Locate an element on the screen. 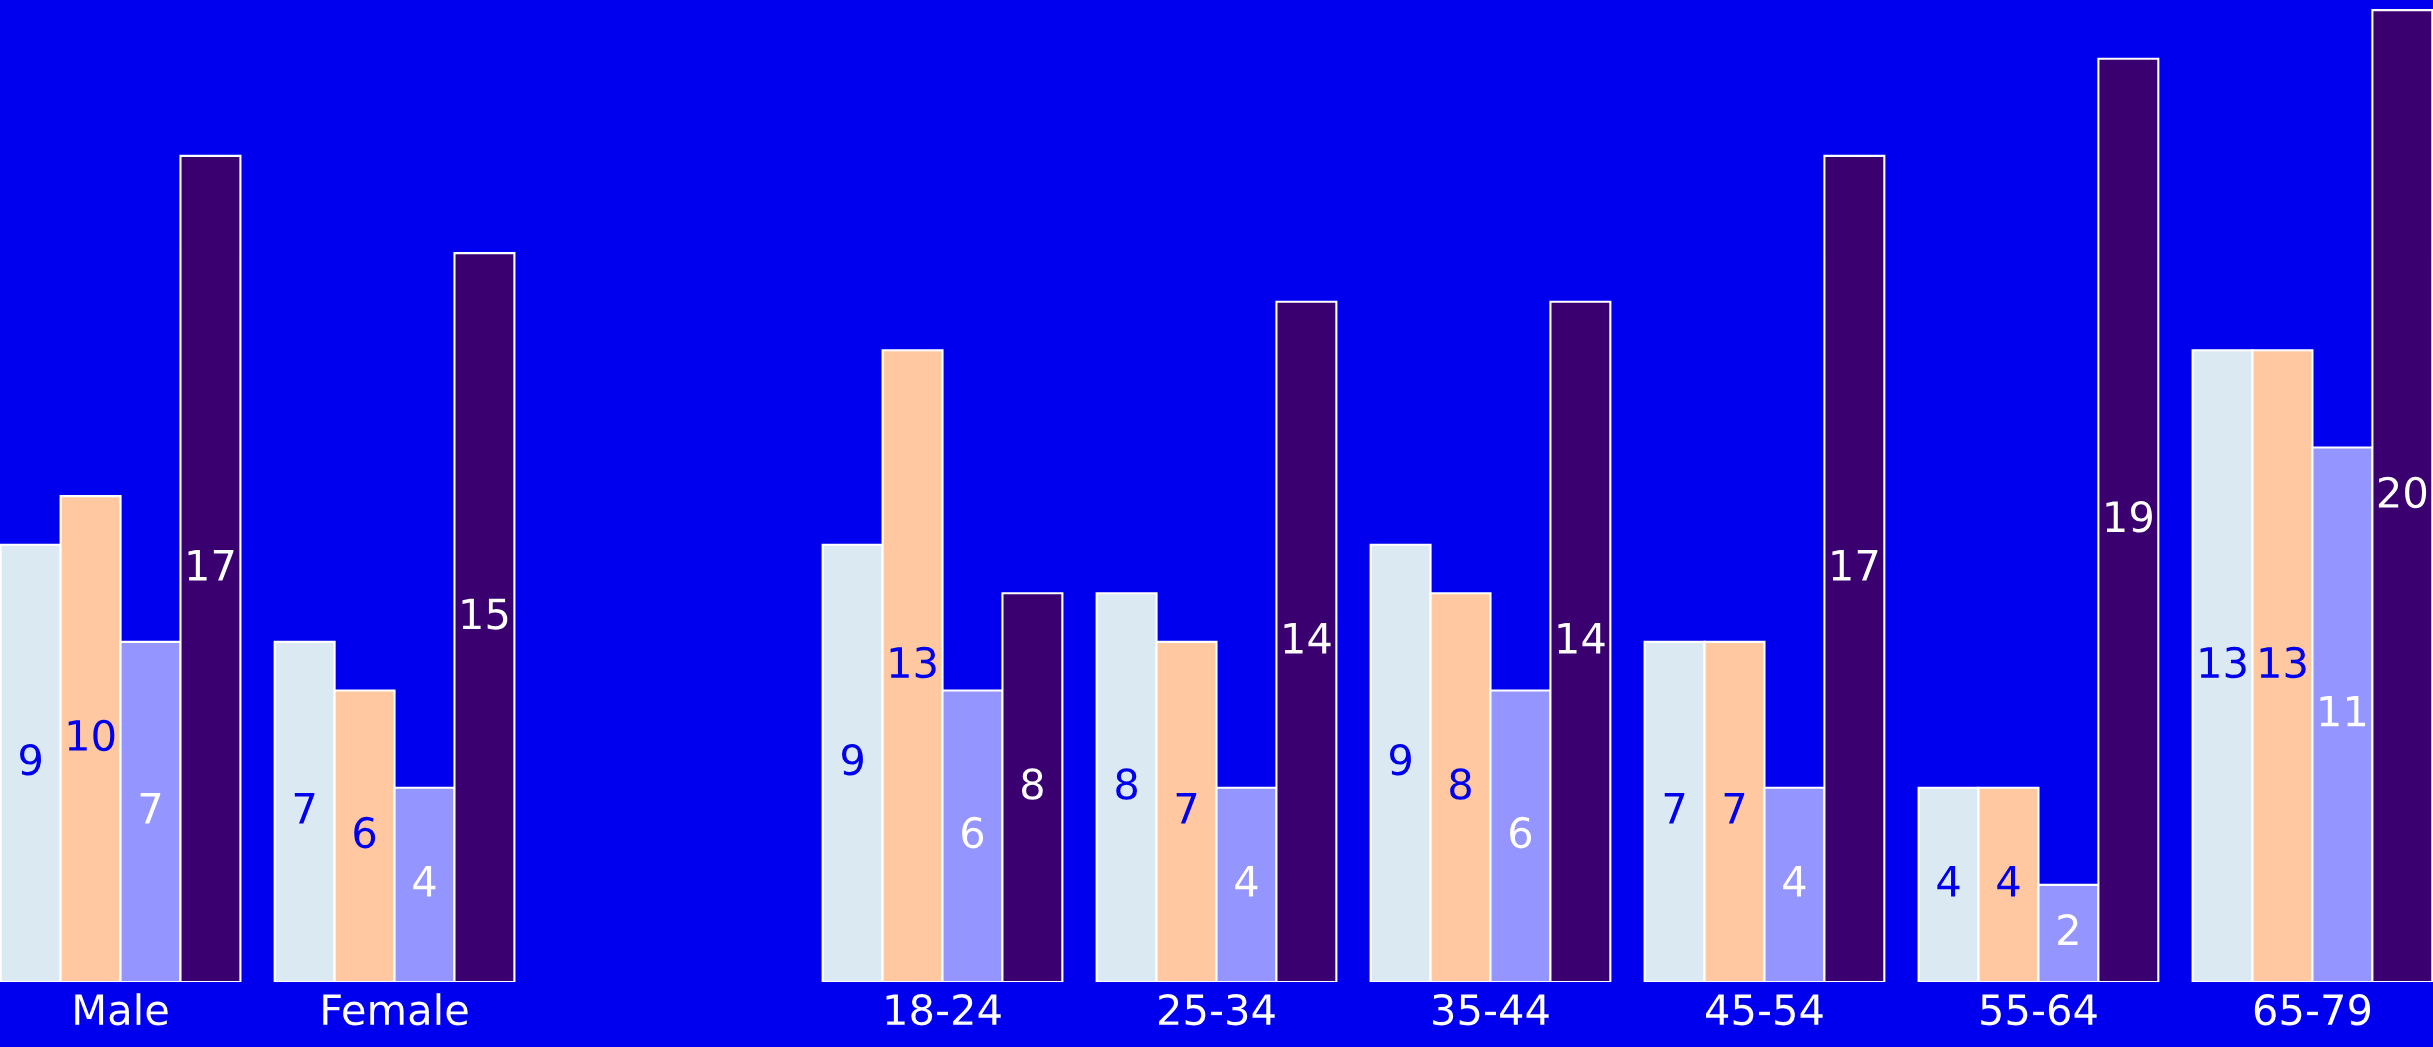 The height and width of the screenshot is (1047, 2433). data-label: 2 is located at coordinates (2068, 929).